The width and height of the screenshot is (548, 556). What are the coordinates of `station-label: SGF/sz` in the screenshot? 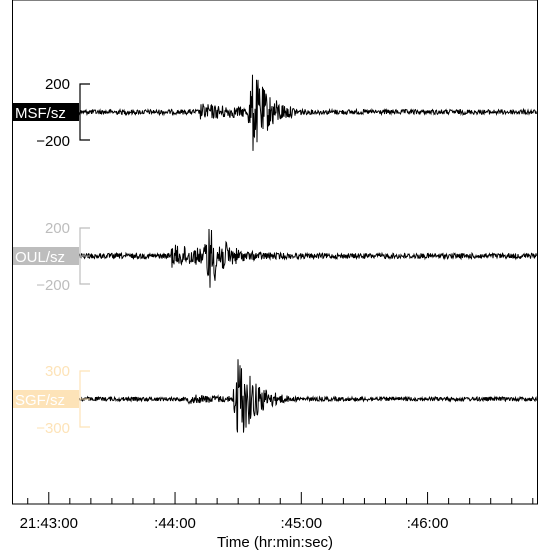 It's located at (46, 399).